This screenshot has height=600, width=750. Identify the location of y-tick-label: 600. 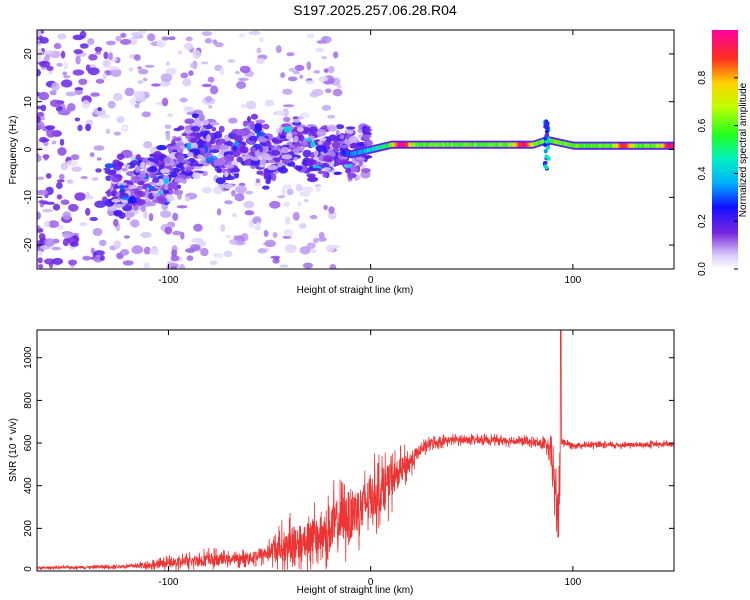
(28, 442).